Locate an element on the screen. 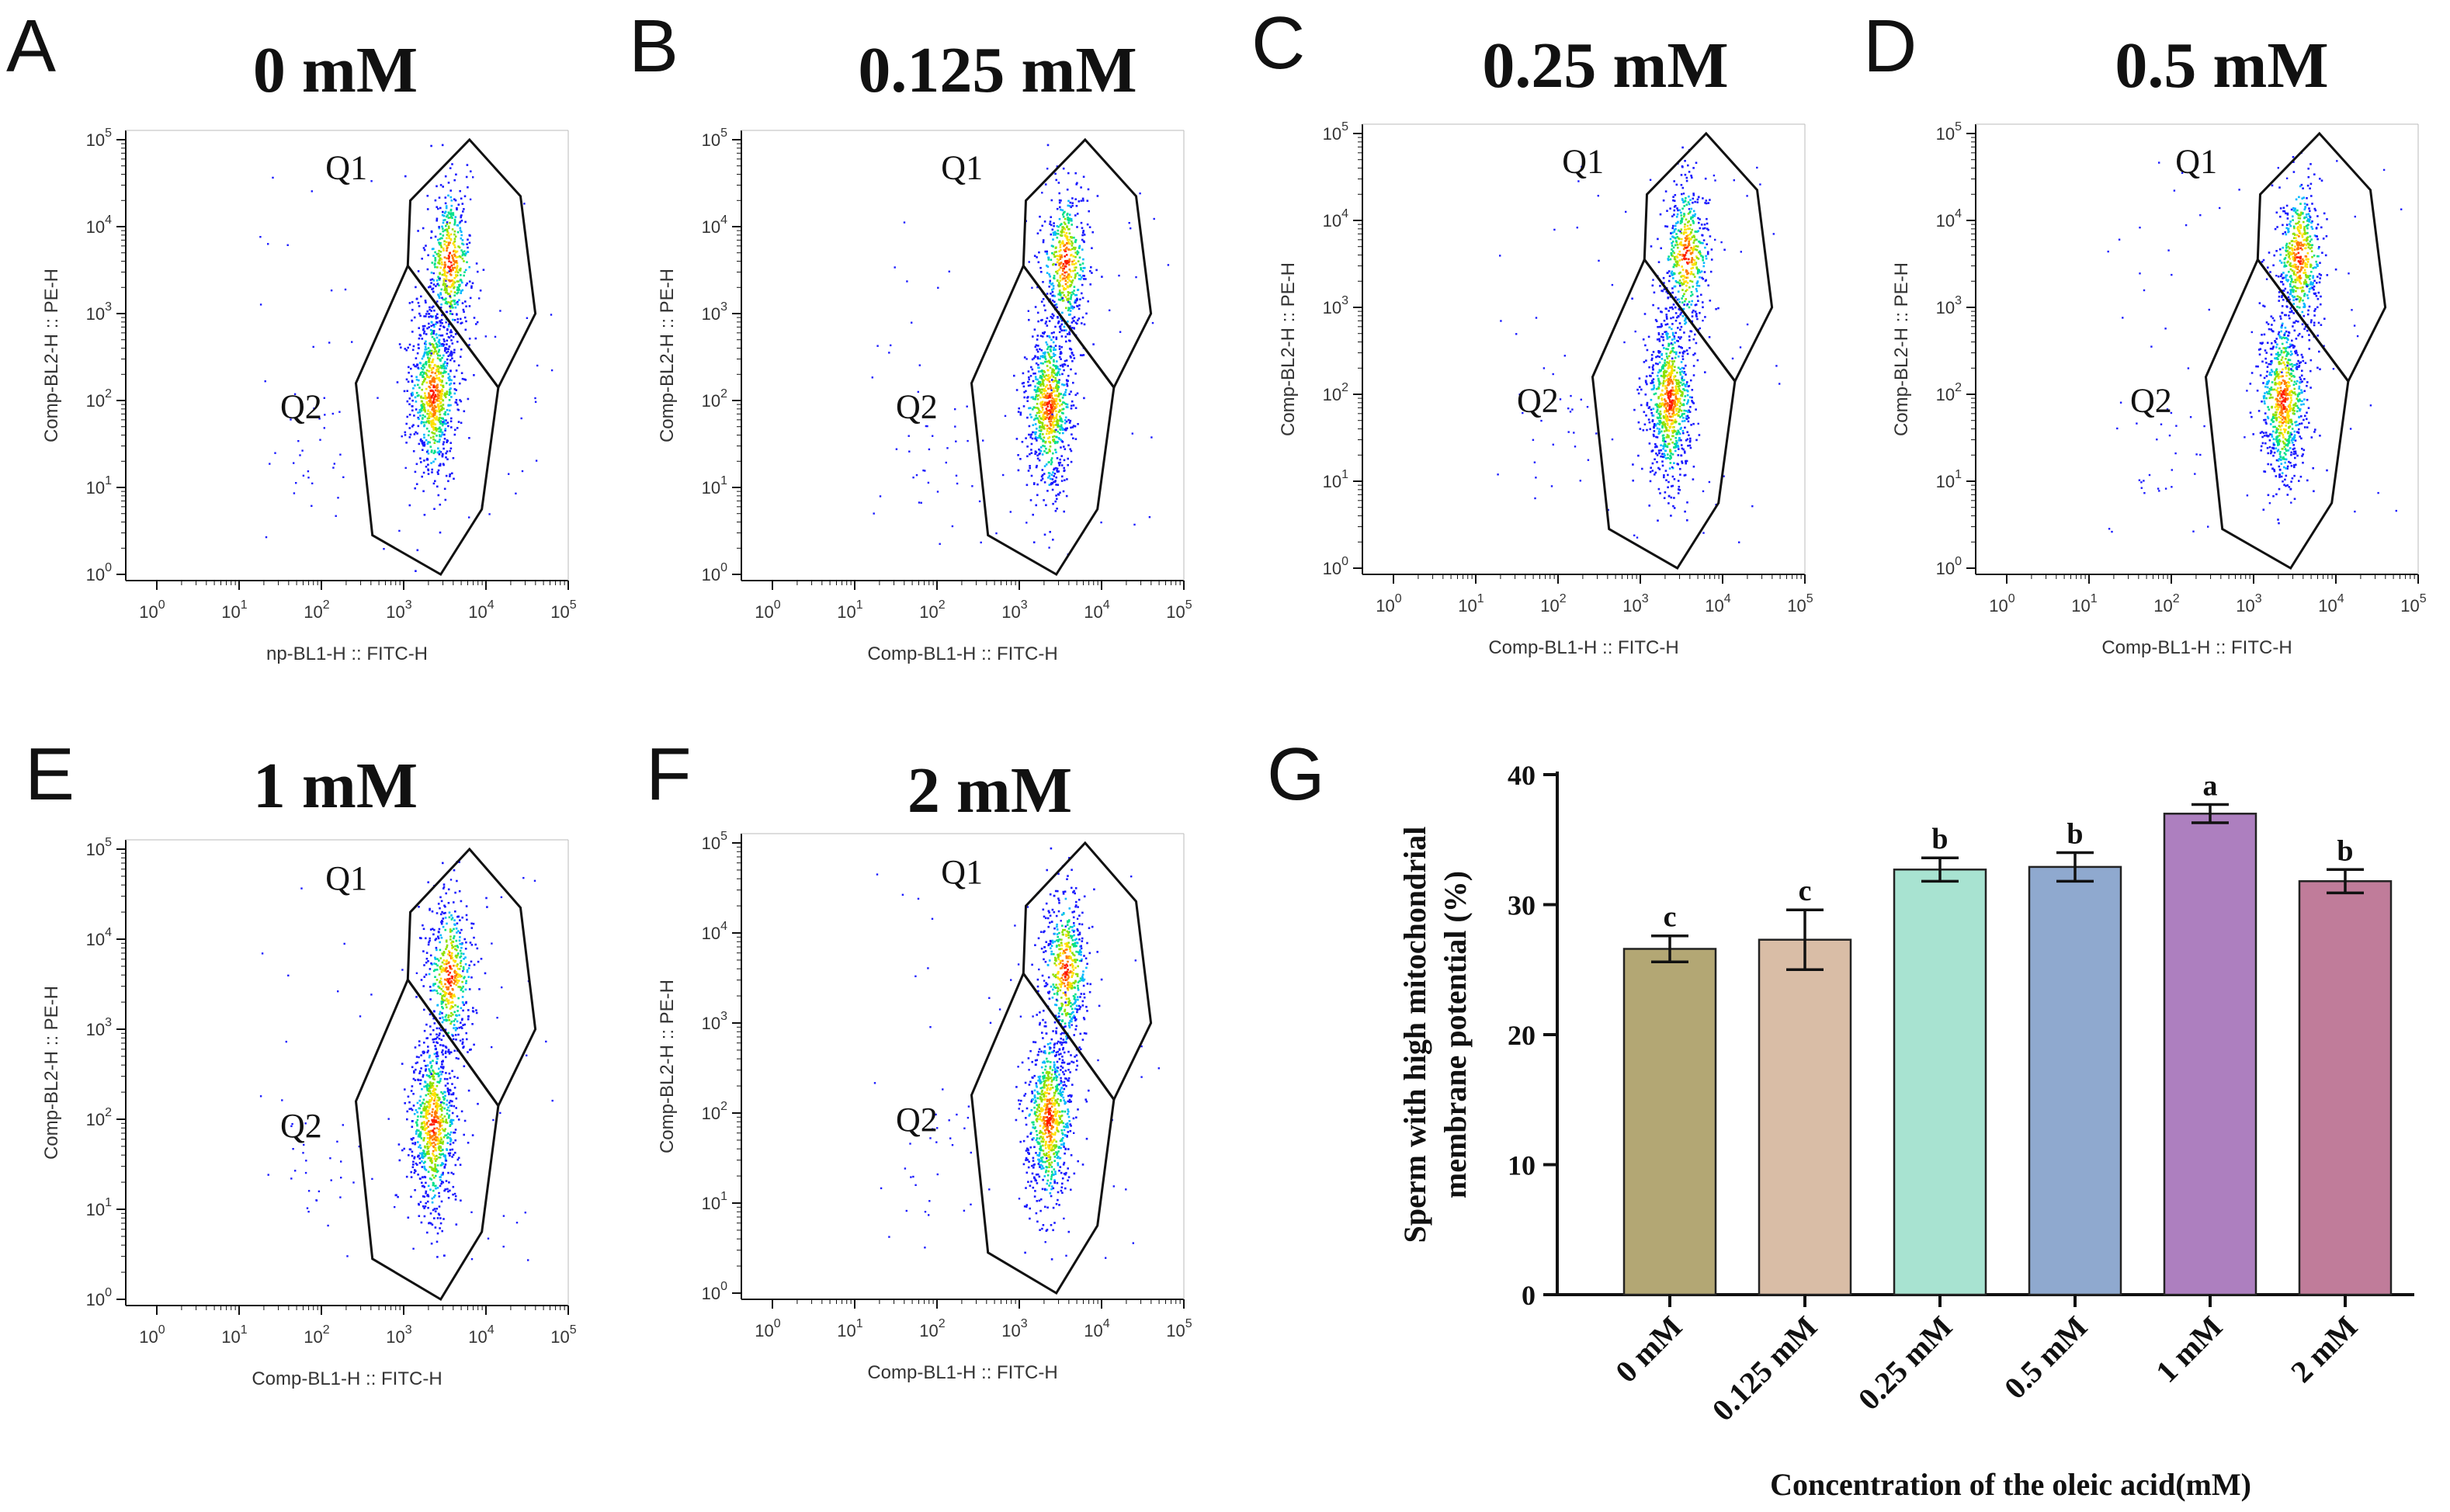 Image resolution: width=2450 pixels, height=1512 pixels. bar-2mM is located at coordinates (2345, 1088).